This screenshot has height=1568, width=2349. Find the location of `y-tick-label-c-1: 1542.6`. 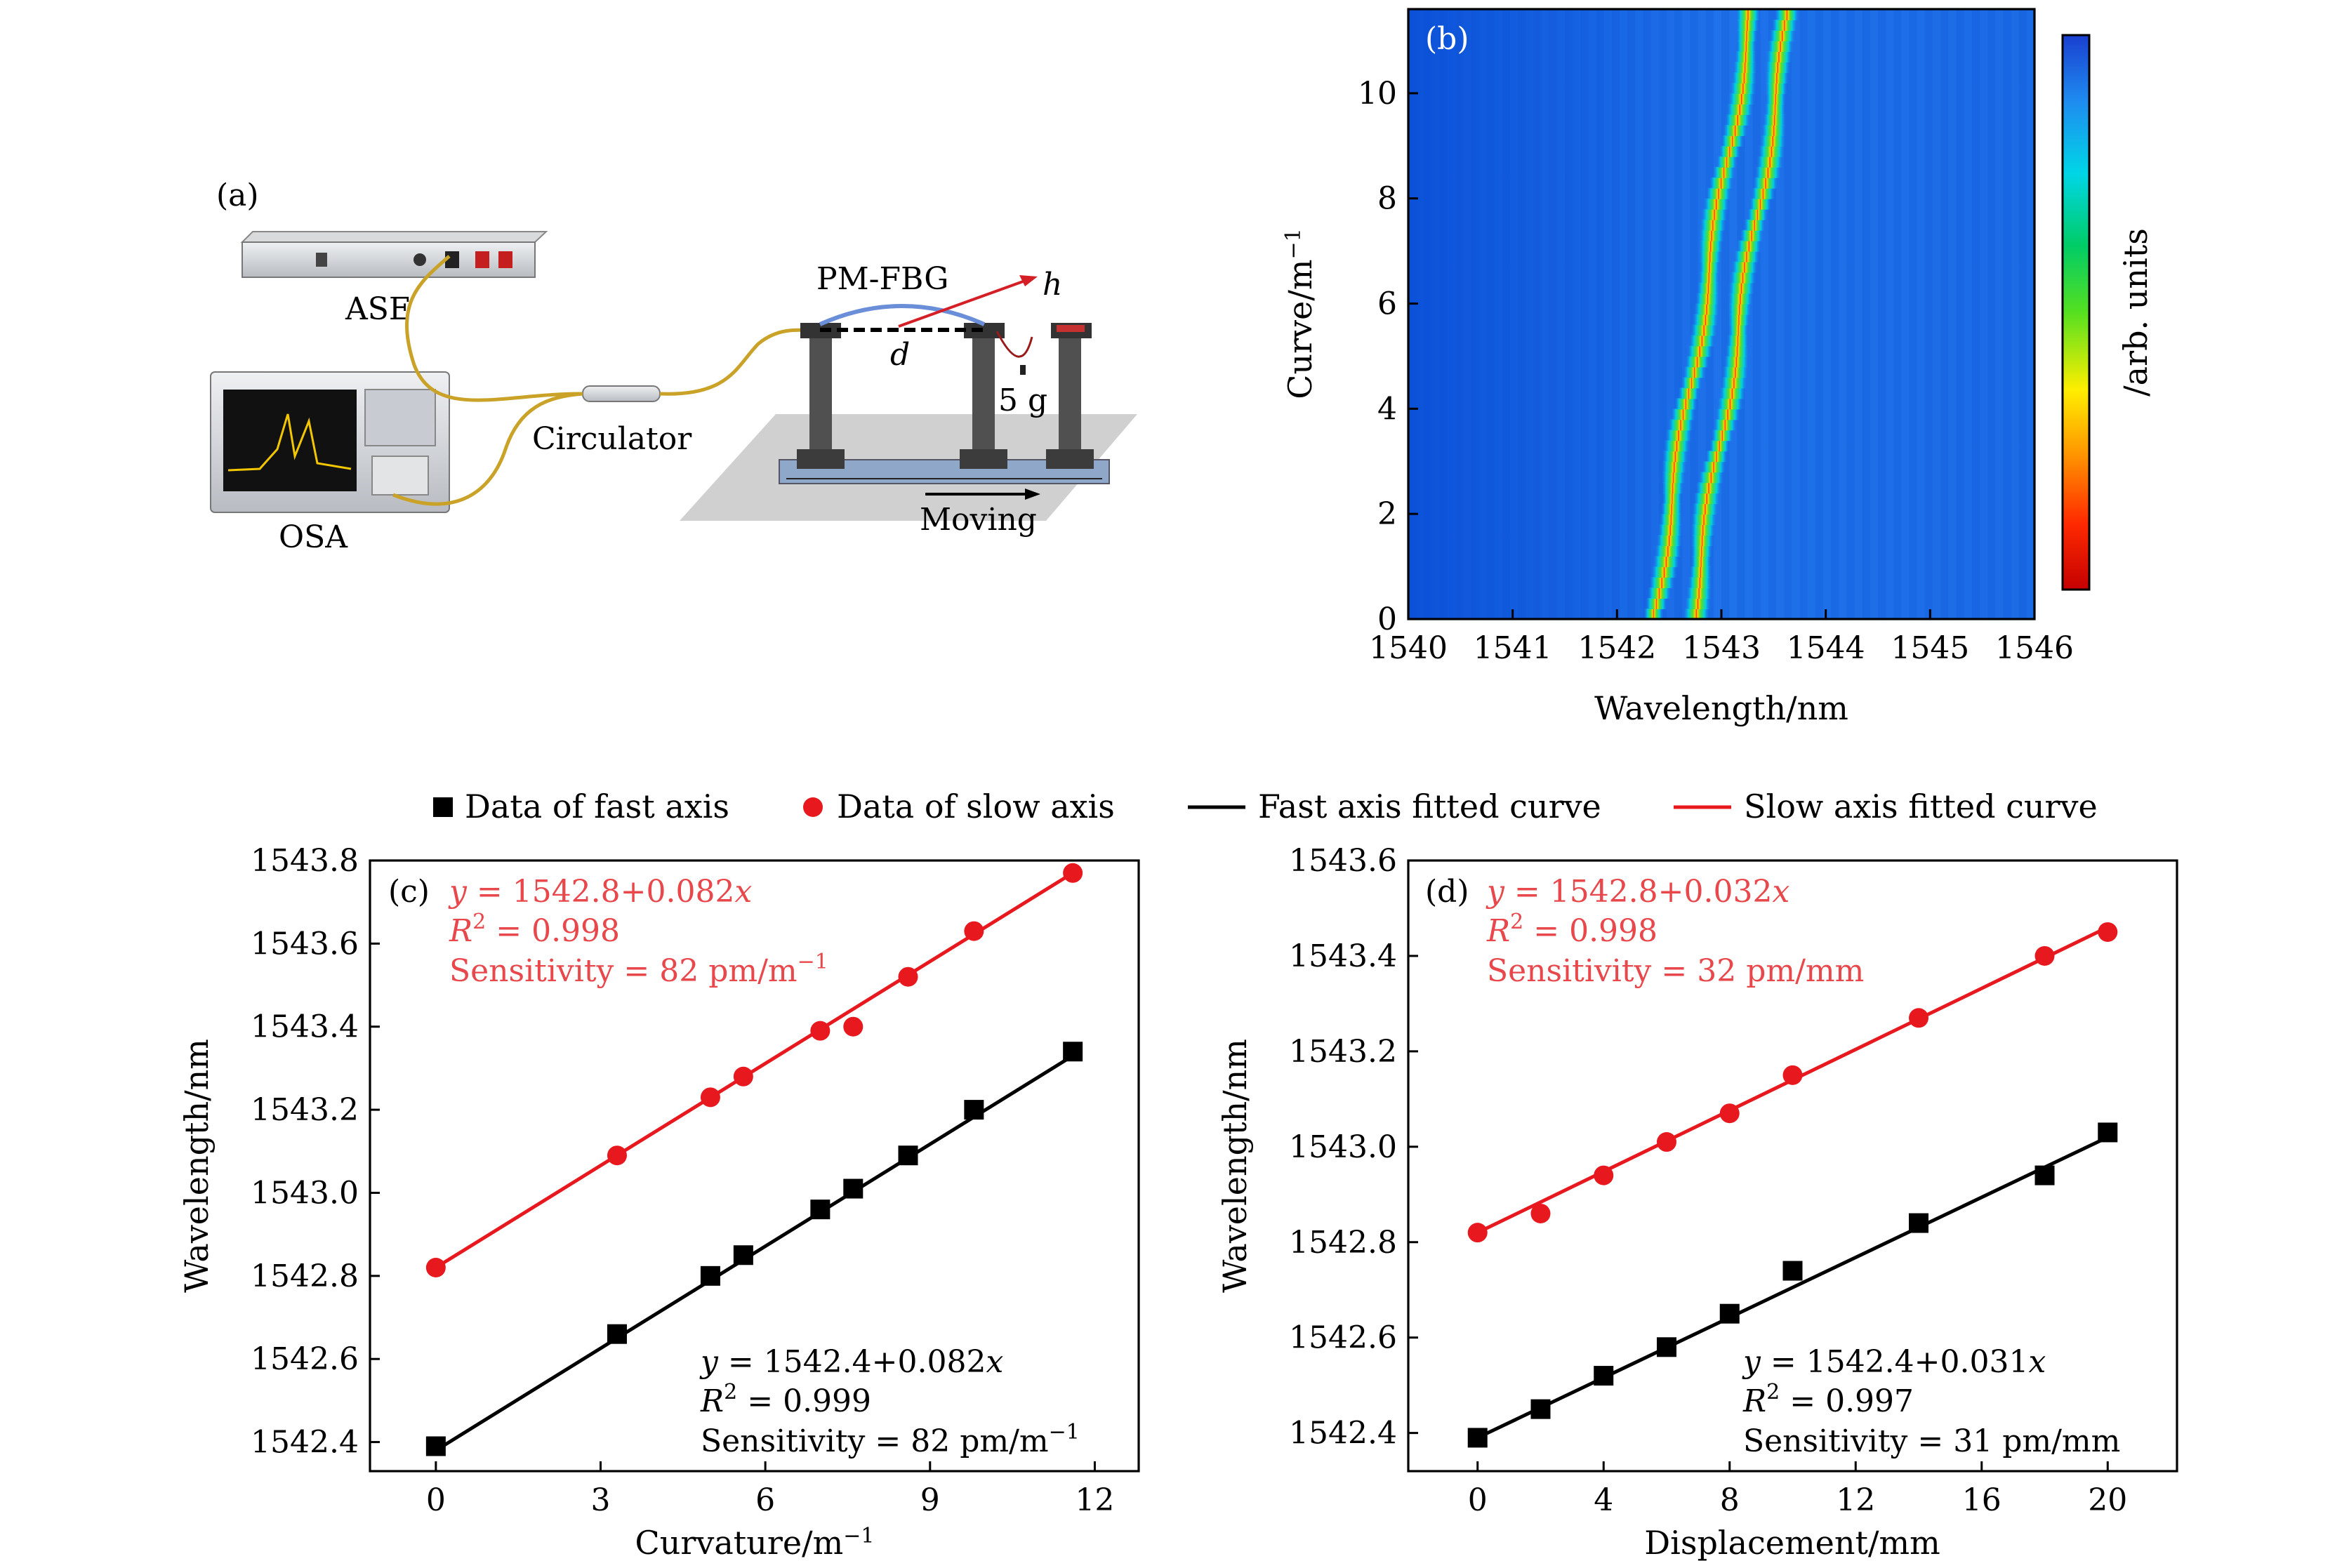

y-tick-label-c-1: 1542.6 is located at coordinates (305, 1359).